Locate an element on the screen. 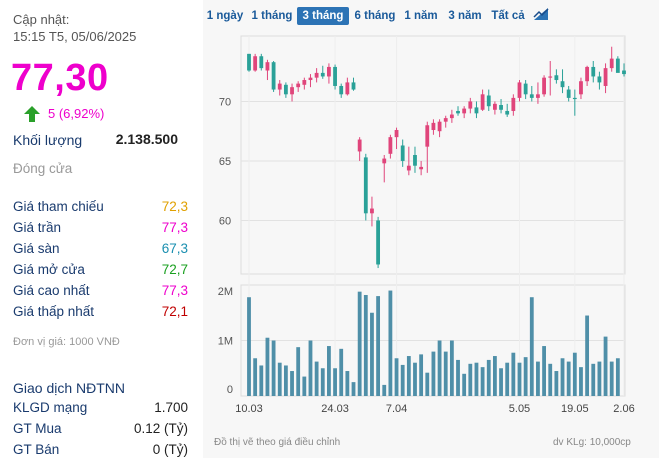 The image size is (659, 458). y-tick-label: 65 is located at coordinates (225, 162).